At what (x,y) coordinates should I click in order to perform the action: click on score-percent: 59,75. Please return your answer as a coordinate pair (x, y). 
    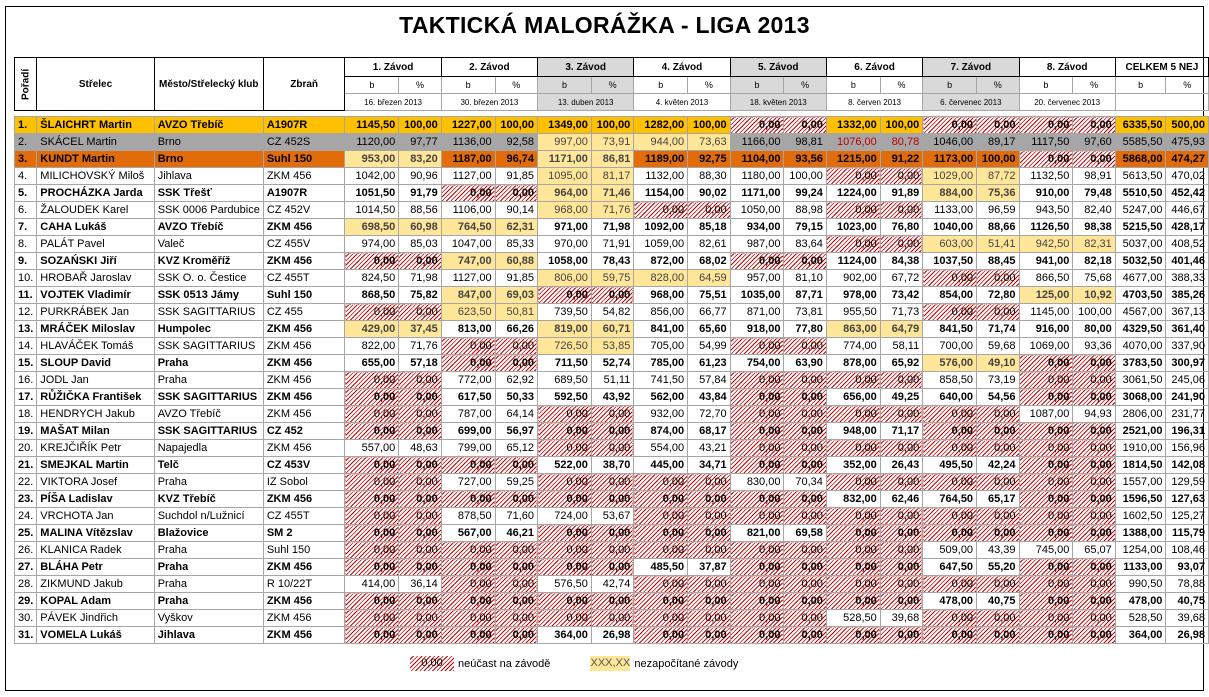
    Looking at the image, I should click on (612, 278).